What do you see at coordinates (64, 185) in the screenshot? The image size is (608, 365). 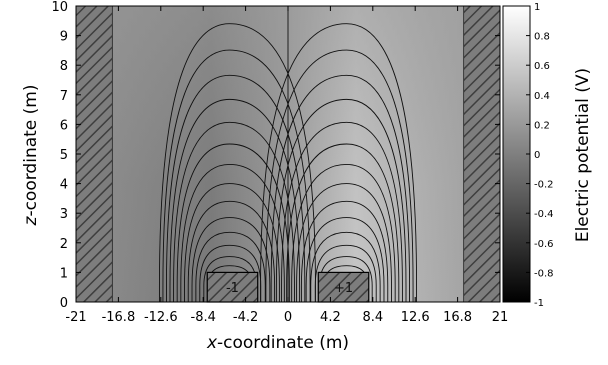 I see `y-tick-label: 4` at bounding box center [64, 185].